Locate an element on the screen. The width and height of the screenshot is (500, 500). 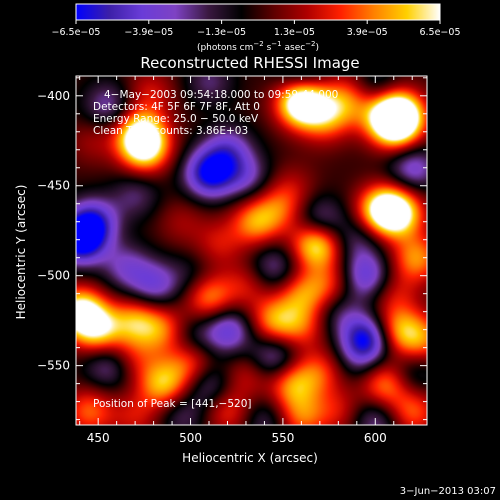
annotation-energy-range: Energy Range: 25.0 − 50.0 keV is located at coordinates (176, 119).